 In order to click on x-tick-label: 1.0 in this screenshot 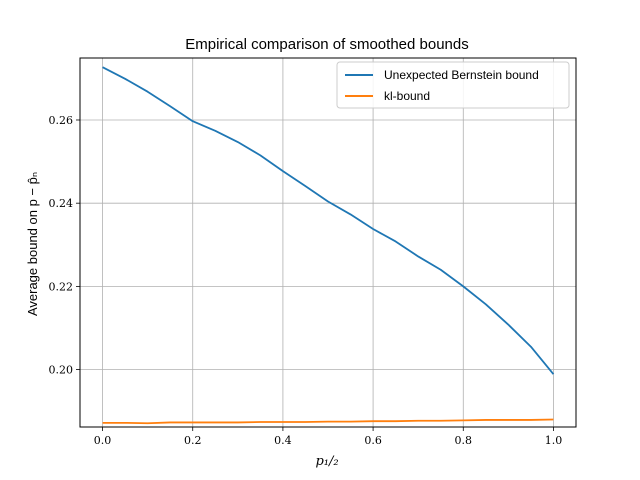, I will do `click(554, 440)`.